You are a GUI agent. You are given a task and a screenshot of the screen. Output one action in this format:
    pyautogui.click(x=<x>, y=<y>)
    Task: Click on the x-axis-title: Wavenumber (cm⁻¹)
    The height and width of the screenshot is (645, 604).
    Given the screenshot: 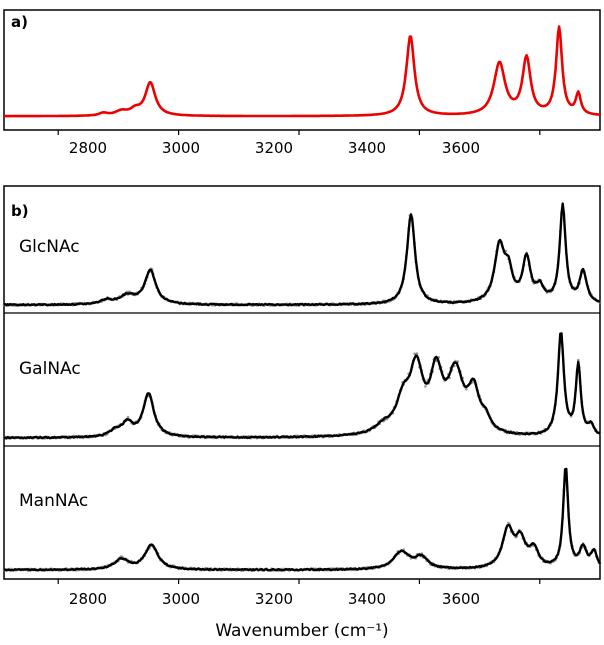 What is the action you would take?
    pyautogui.click(x=301, y=631)
    